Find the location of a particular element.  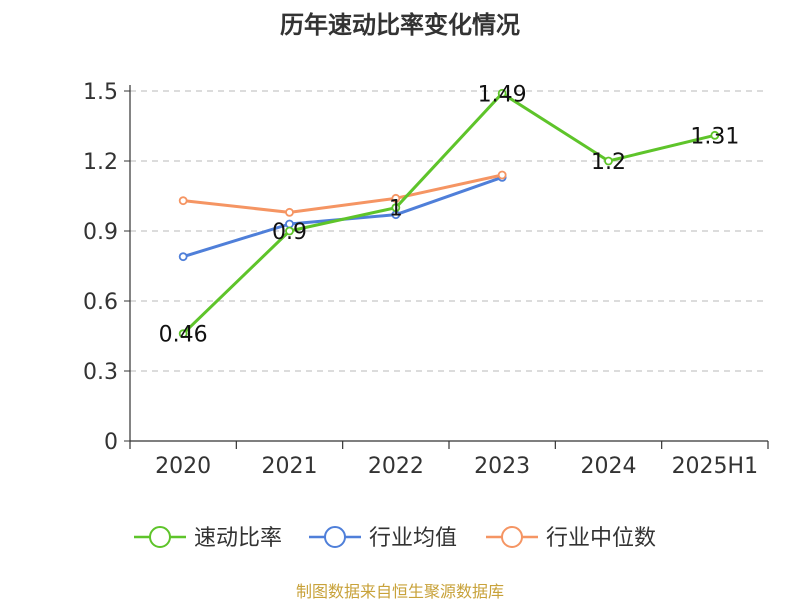

legend-item: 行业均值 is located at coordinates (383, 538).